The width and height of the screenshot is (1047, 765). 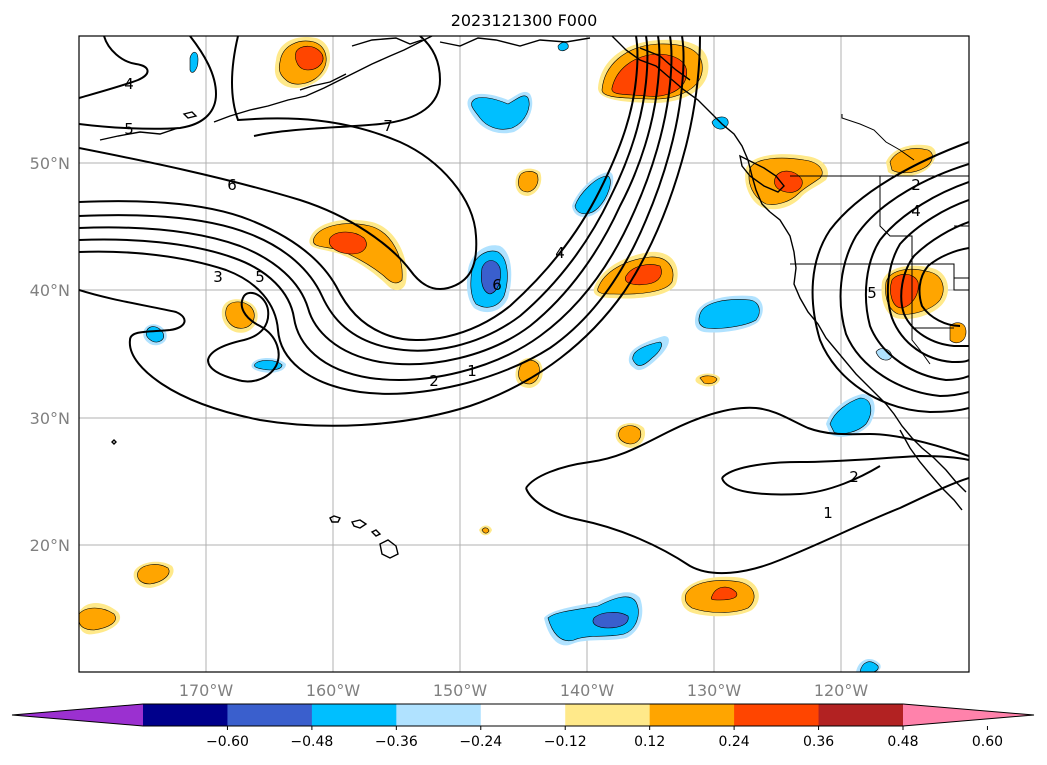 What do you see at coordinates (50, 290) in the screenshot?
I see `lat-tick-label: 40°N` at bounding box center [50, 290].